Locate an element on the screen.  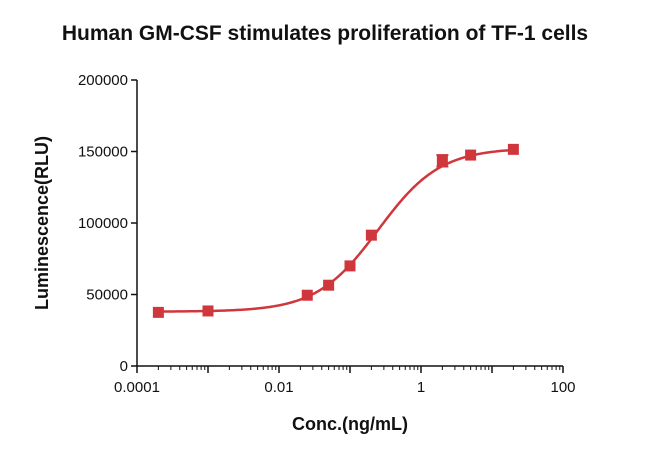
y-axis-title: Luminescence(RLU) is located at coordinates (42, 223).